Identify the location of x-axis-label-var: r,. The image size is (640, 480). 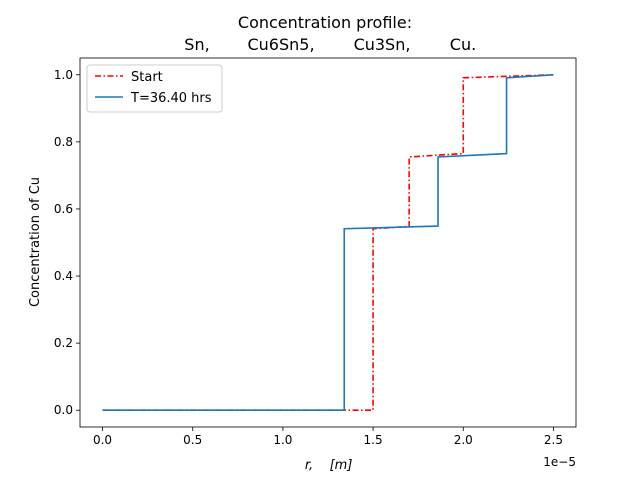
(309, 465).